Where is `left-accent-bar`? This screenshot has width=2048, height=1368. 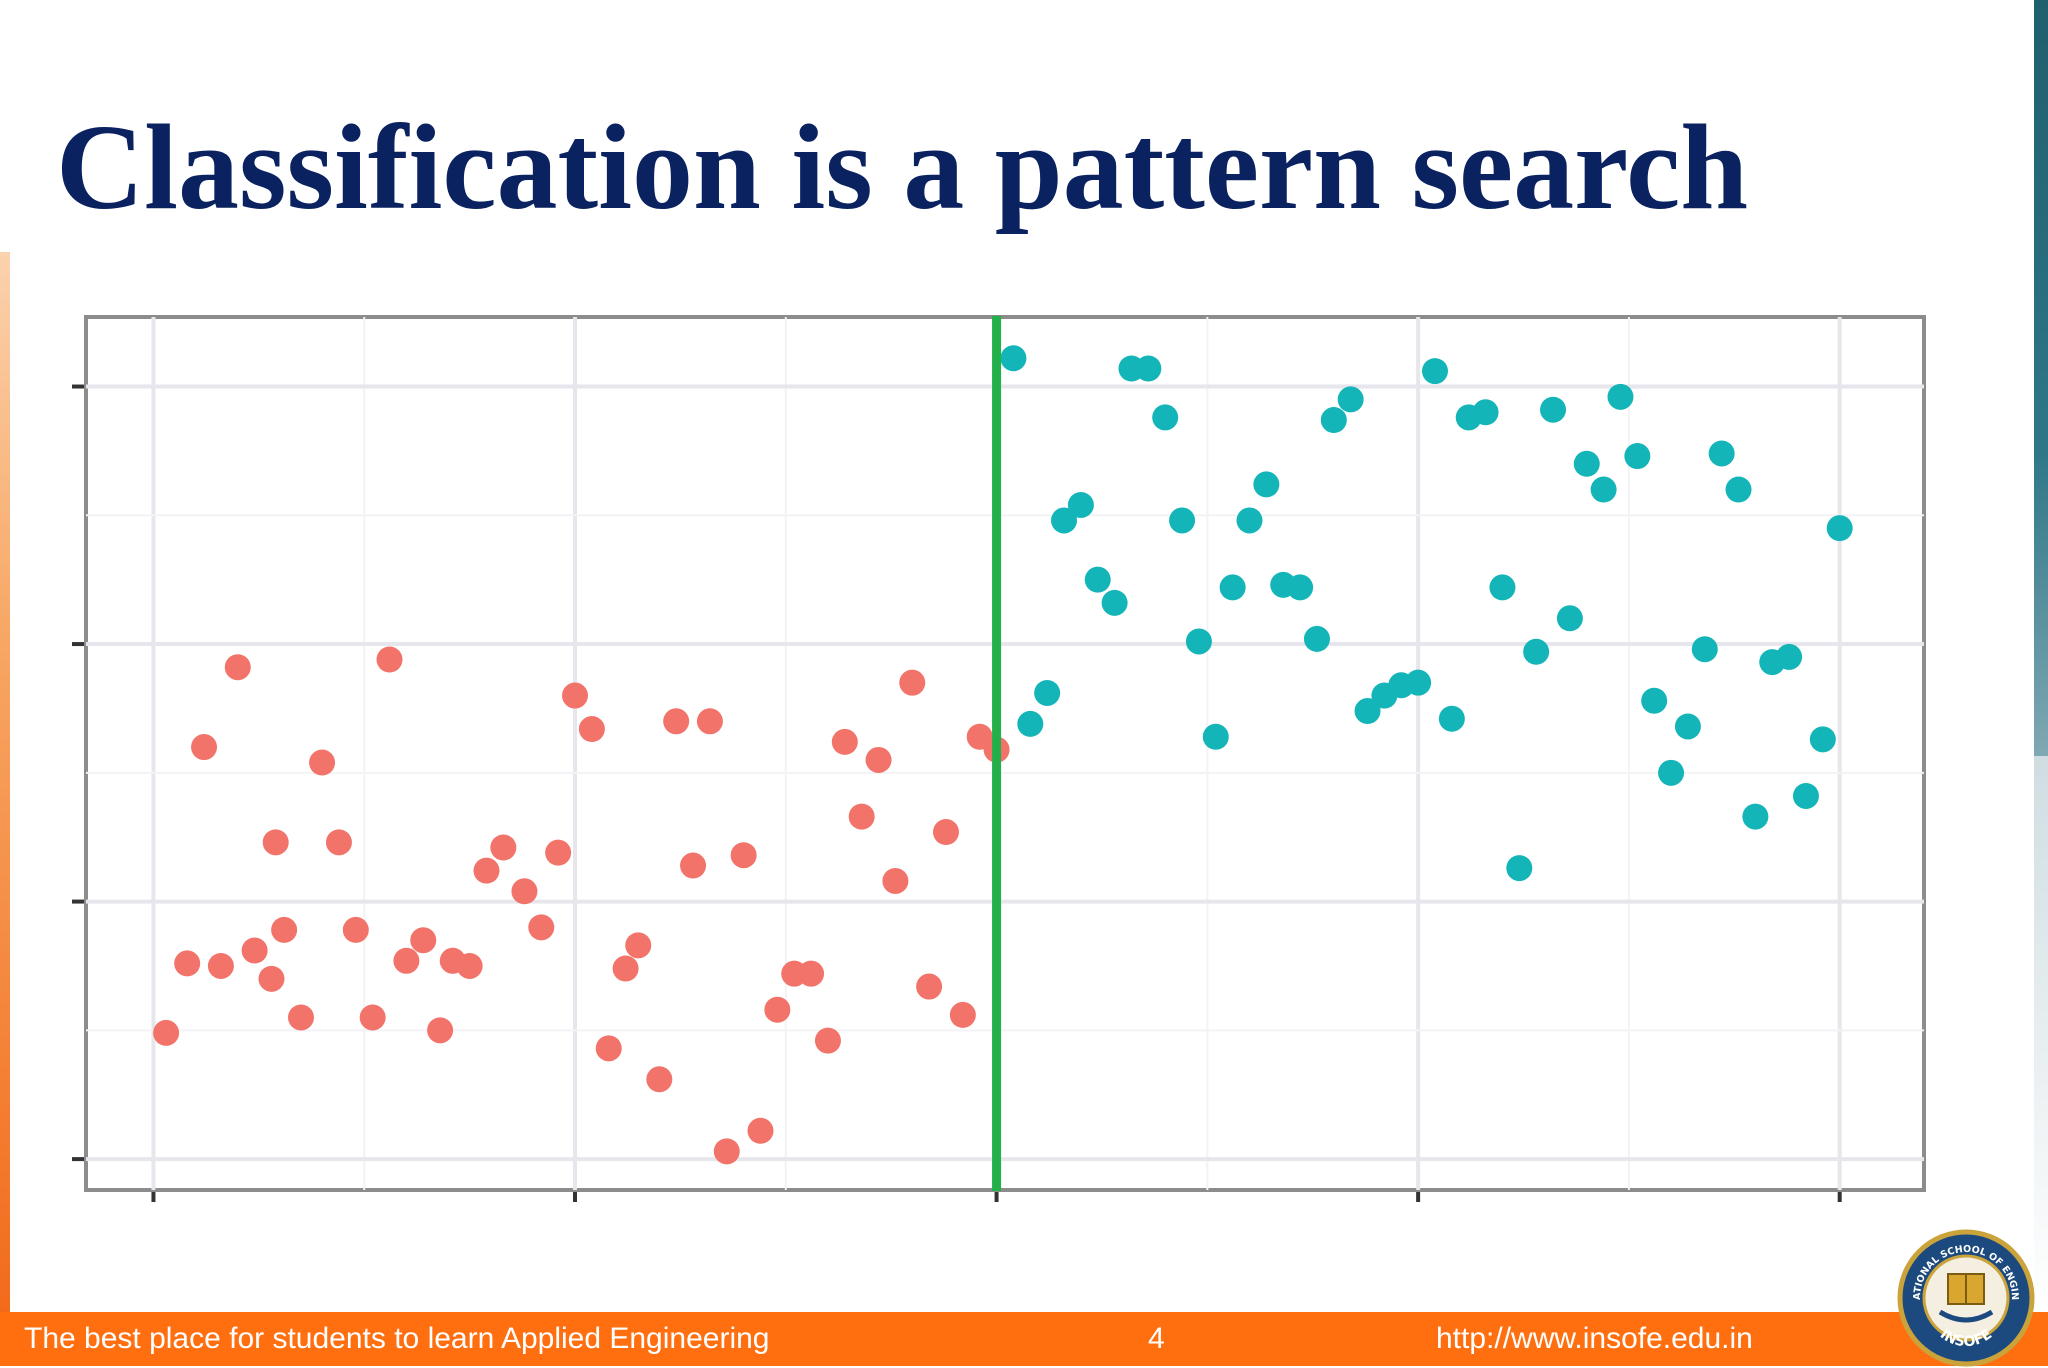 left-accent-bar is located at coordinates (5, 782).